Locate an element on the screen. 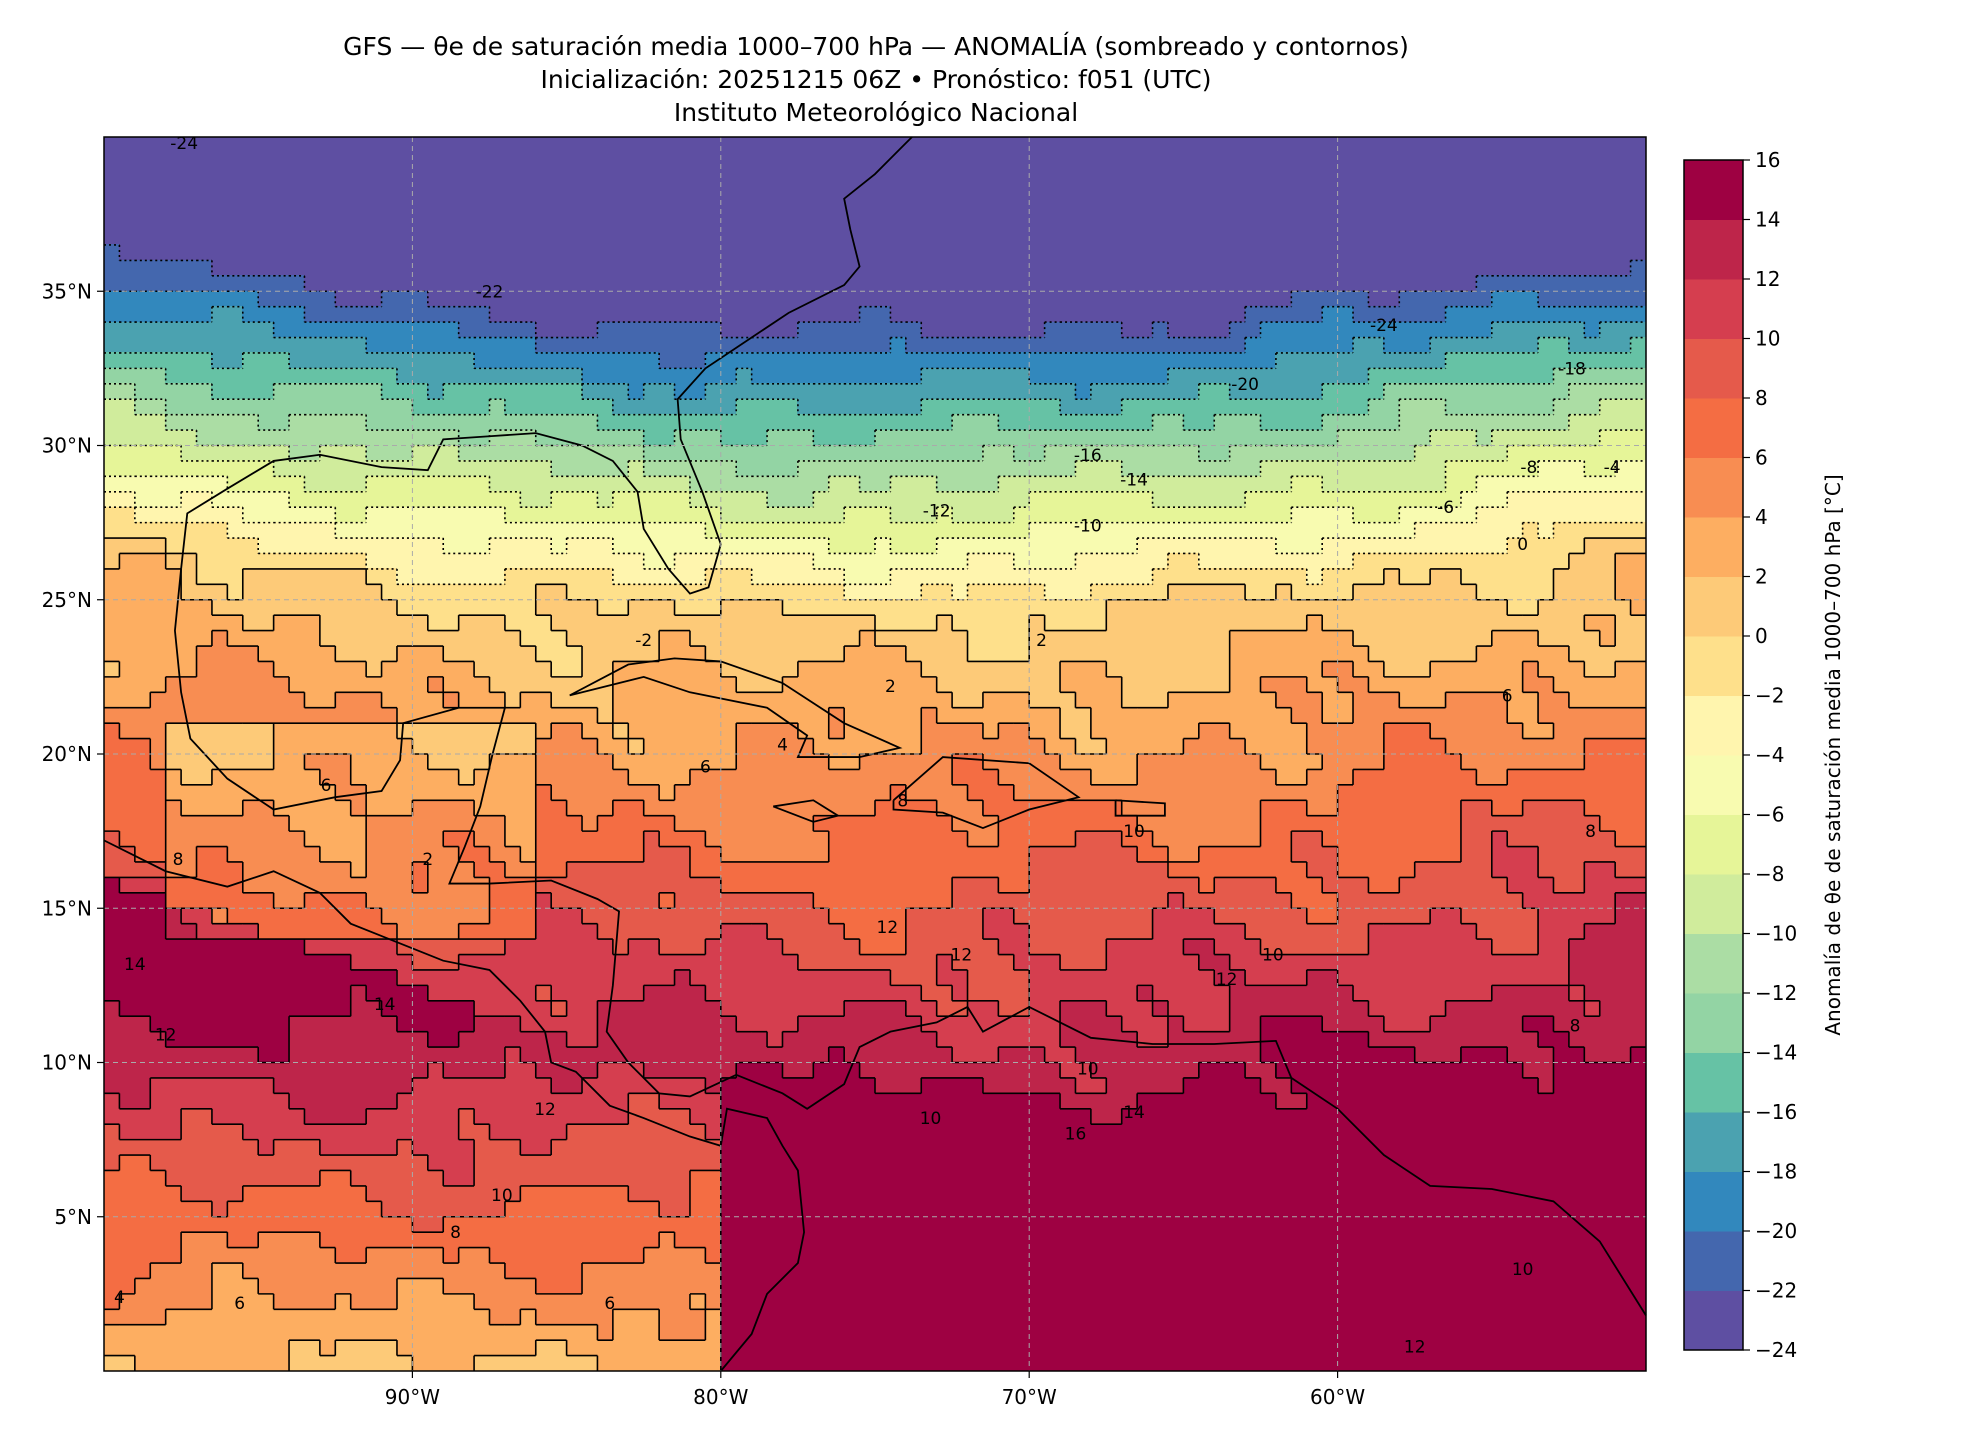 The image size is (1980, 1440). y-tick-label: 25°N is located at coordinates (67, 600).